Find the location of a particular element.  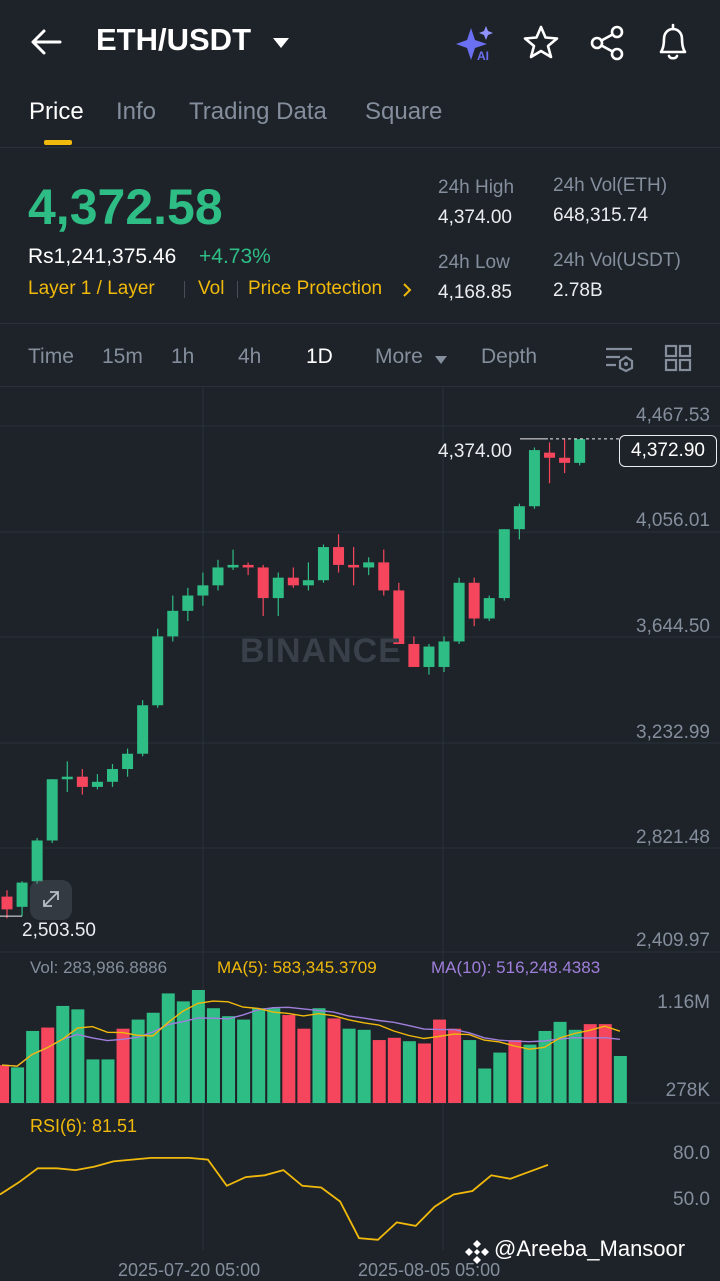

tab-trading-data: Trading Data is located at coordinates (258, 111).